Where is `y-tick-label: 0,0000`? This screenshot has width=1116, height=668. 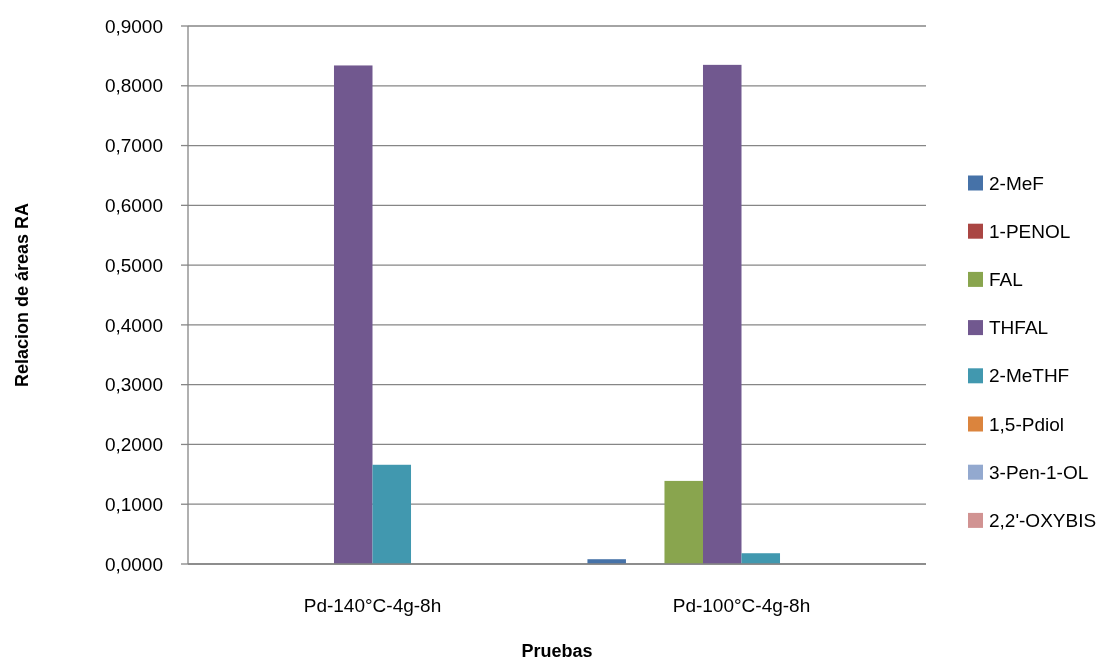
y-tick-label: 0,0000 is located at coordinates (133, 564).